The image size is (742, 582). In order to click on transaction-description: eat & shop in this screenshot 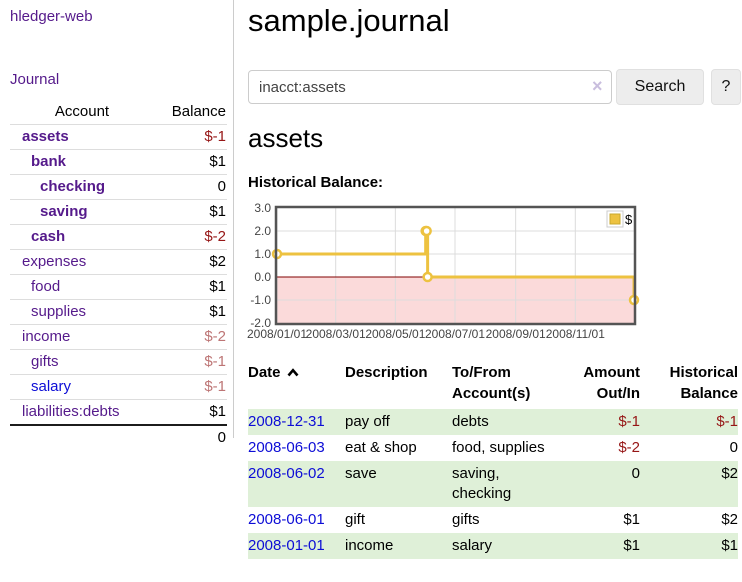, I will do `click(381, 447)`.